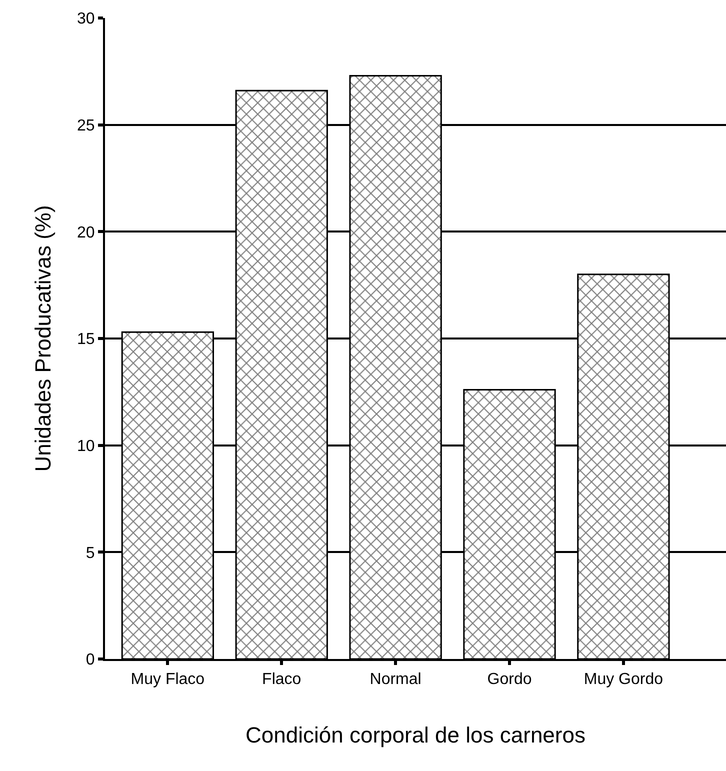  Describe the element at coordinates (90, 553) in the screenshot. I see `y-tick-label: 5` at that location.